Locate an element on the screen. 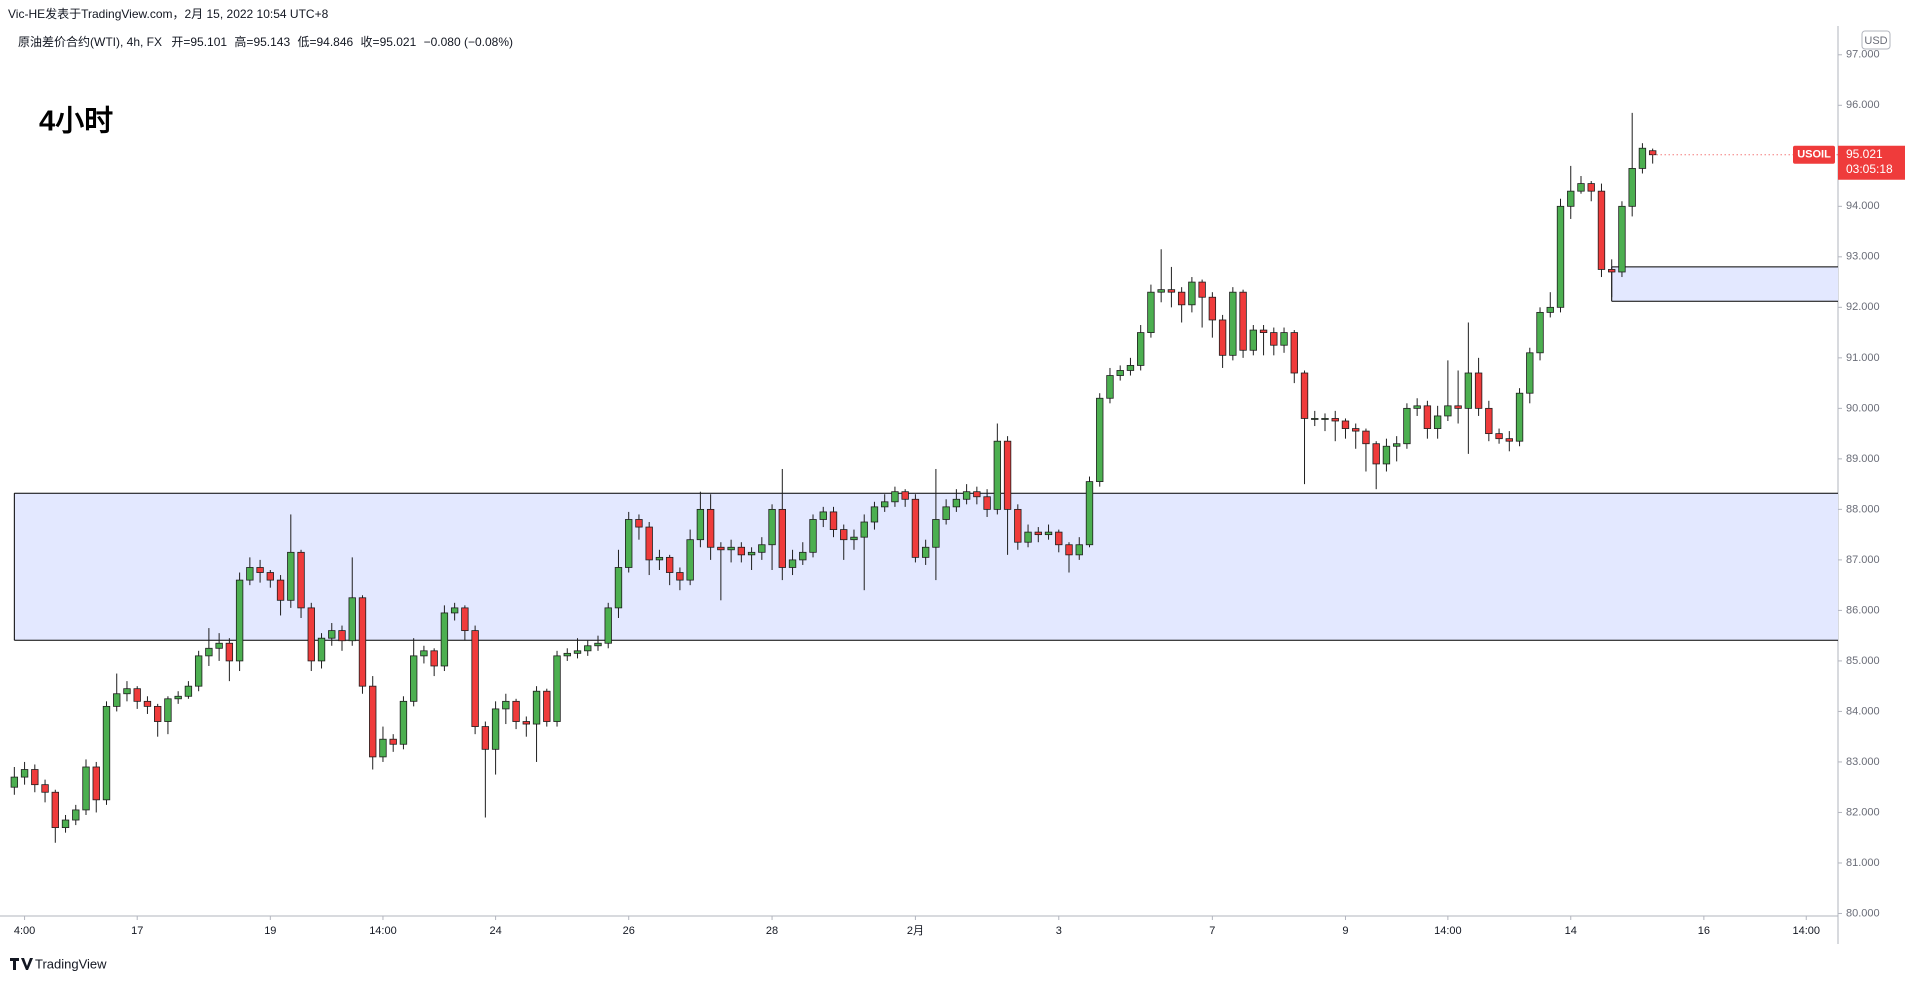 This screenshot has width=1920, height=984. y-tick-label: 81.000 is located at coordinates (1863, 863).